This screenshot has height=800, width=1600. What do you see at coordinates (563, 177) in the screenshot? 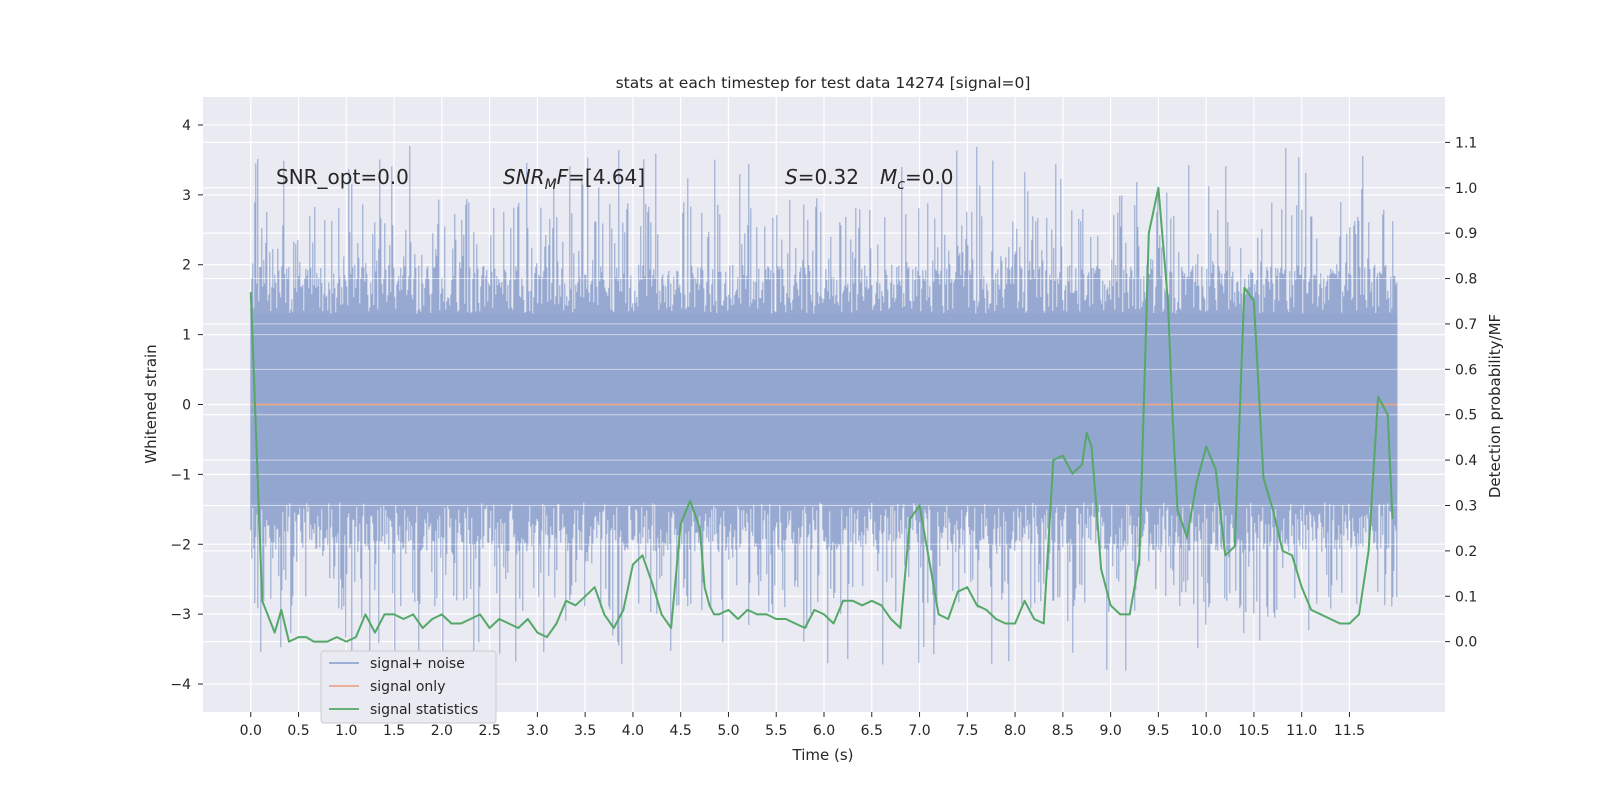
I see `annotation-snr-mf-suffix-italic: F` at bounding box center [563, 177].